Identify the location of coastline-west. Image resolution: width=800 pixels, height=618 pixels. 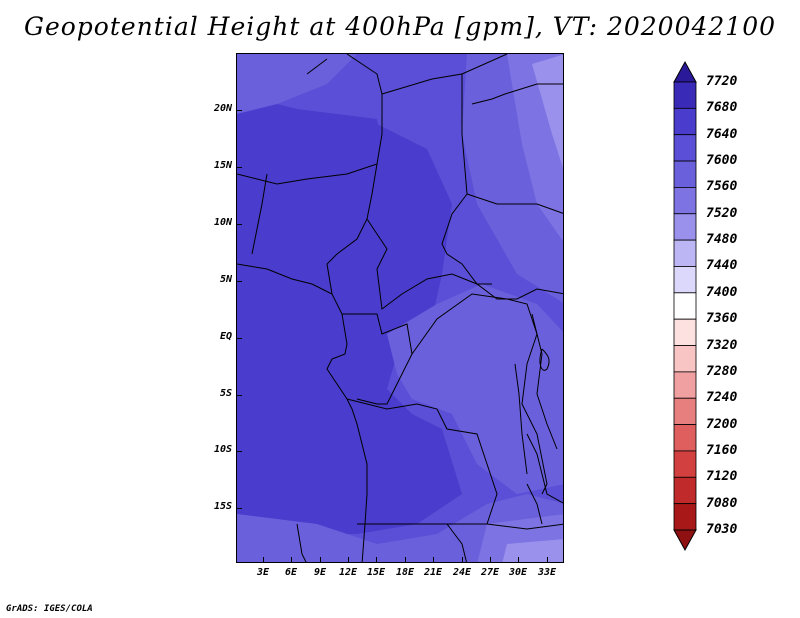
(302, 412).